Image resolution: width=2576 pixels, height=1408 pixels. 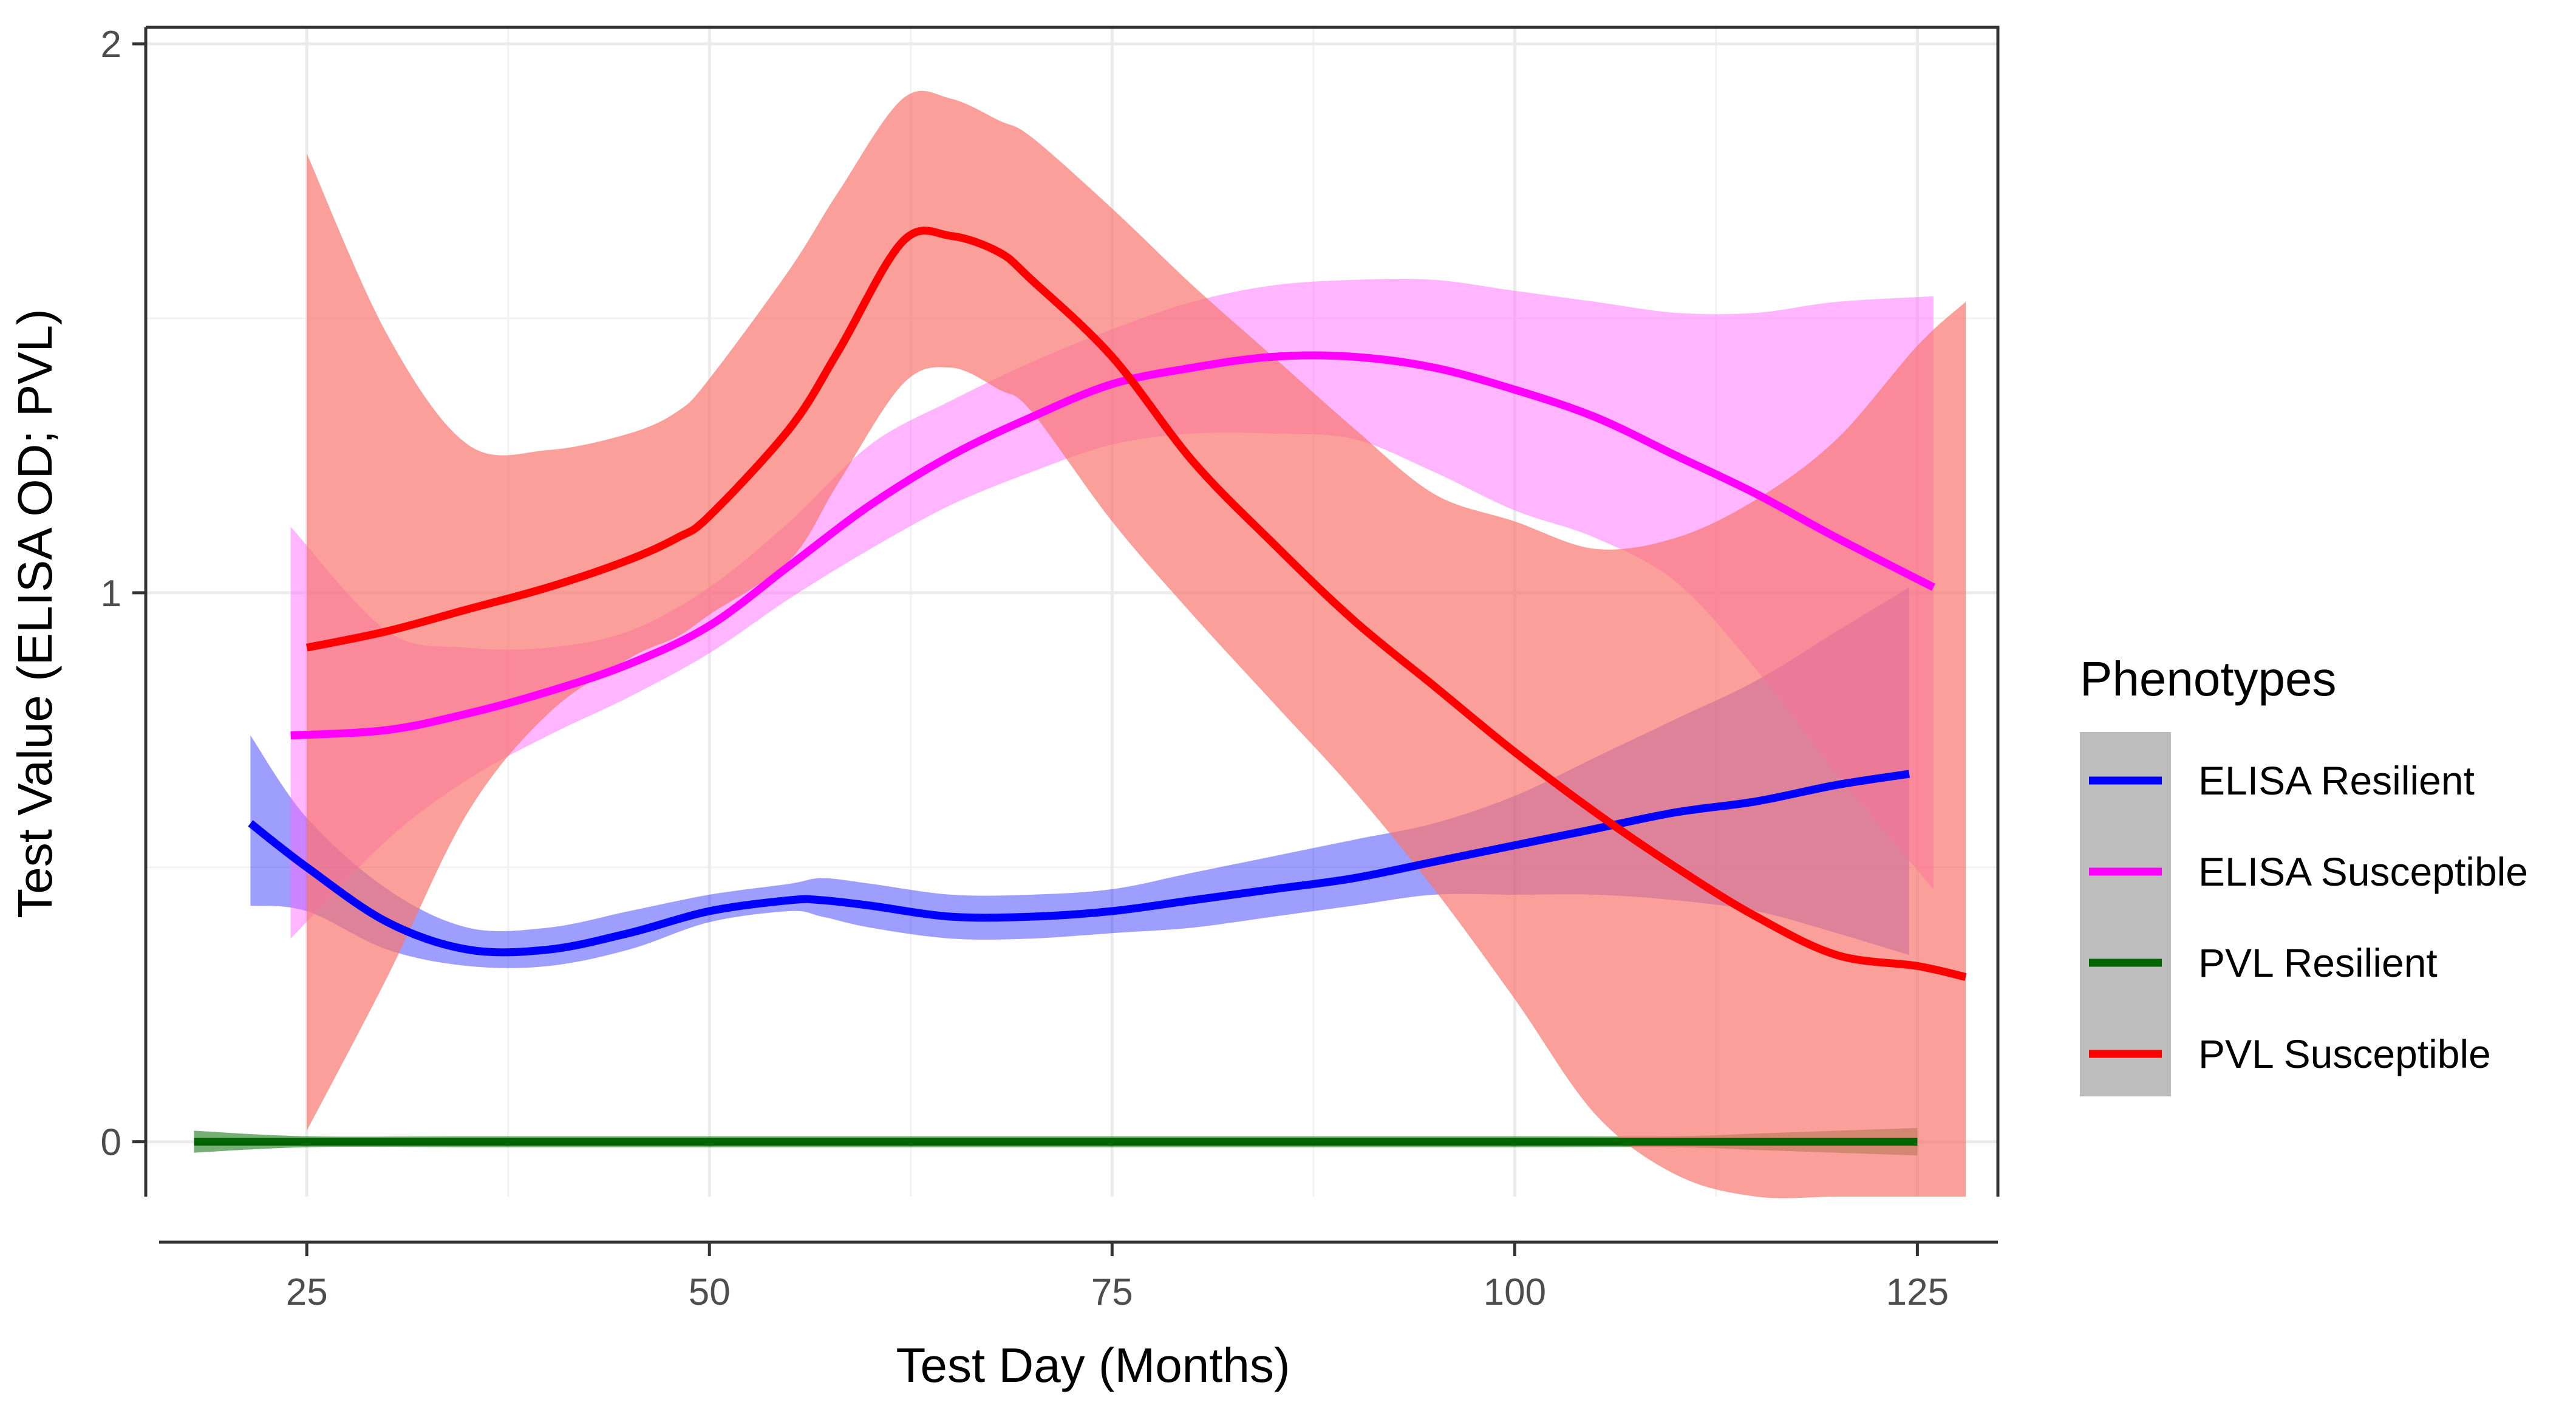 What do you see at coordinates (710, 1292) in the screenshot?
I see `x-tick-label: 50` at bounding box center [710, 1292].